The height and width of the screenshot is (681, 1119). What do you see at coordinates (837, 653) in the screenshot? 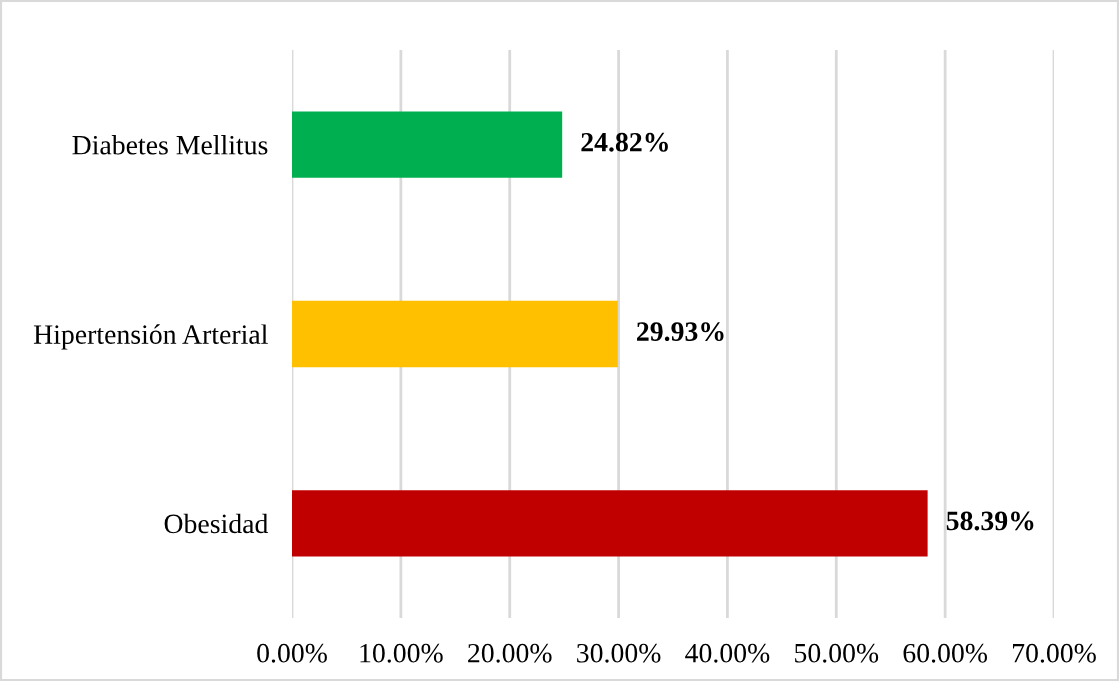
I see `x-tick-label: 50.00%` at bounding box center [837, 653].